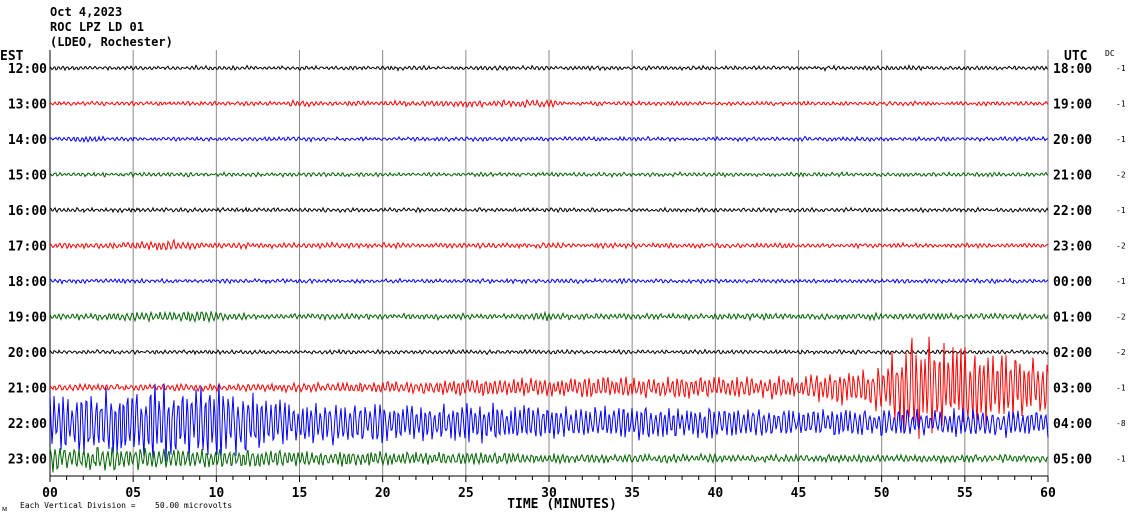 Image resolution: width=1130 pixels, height=519 pixels. I want to click on utc-label: 02:00, so click(1072, 353).